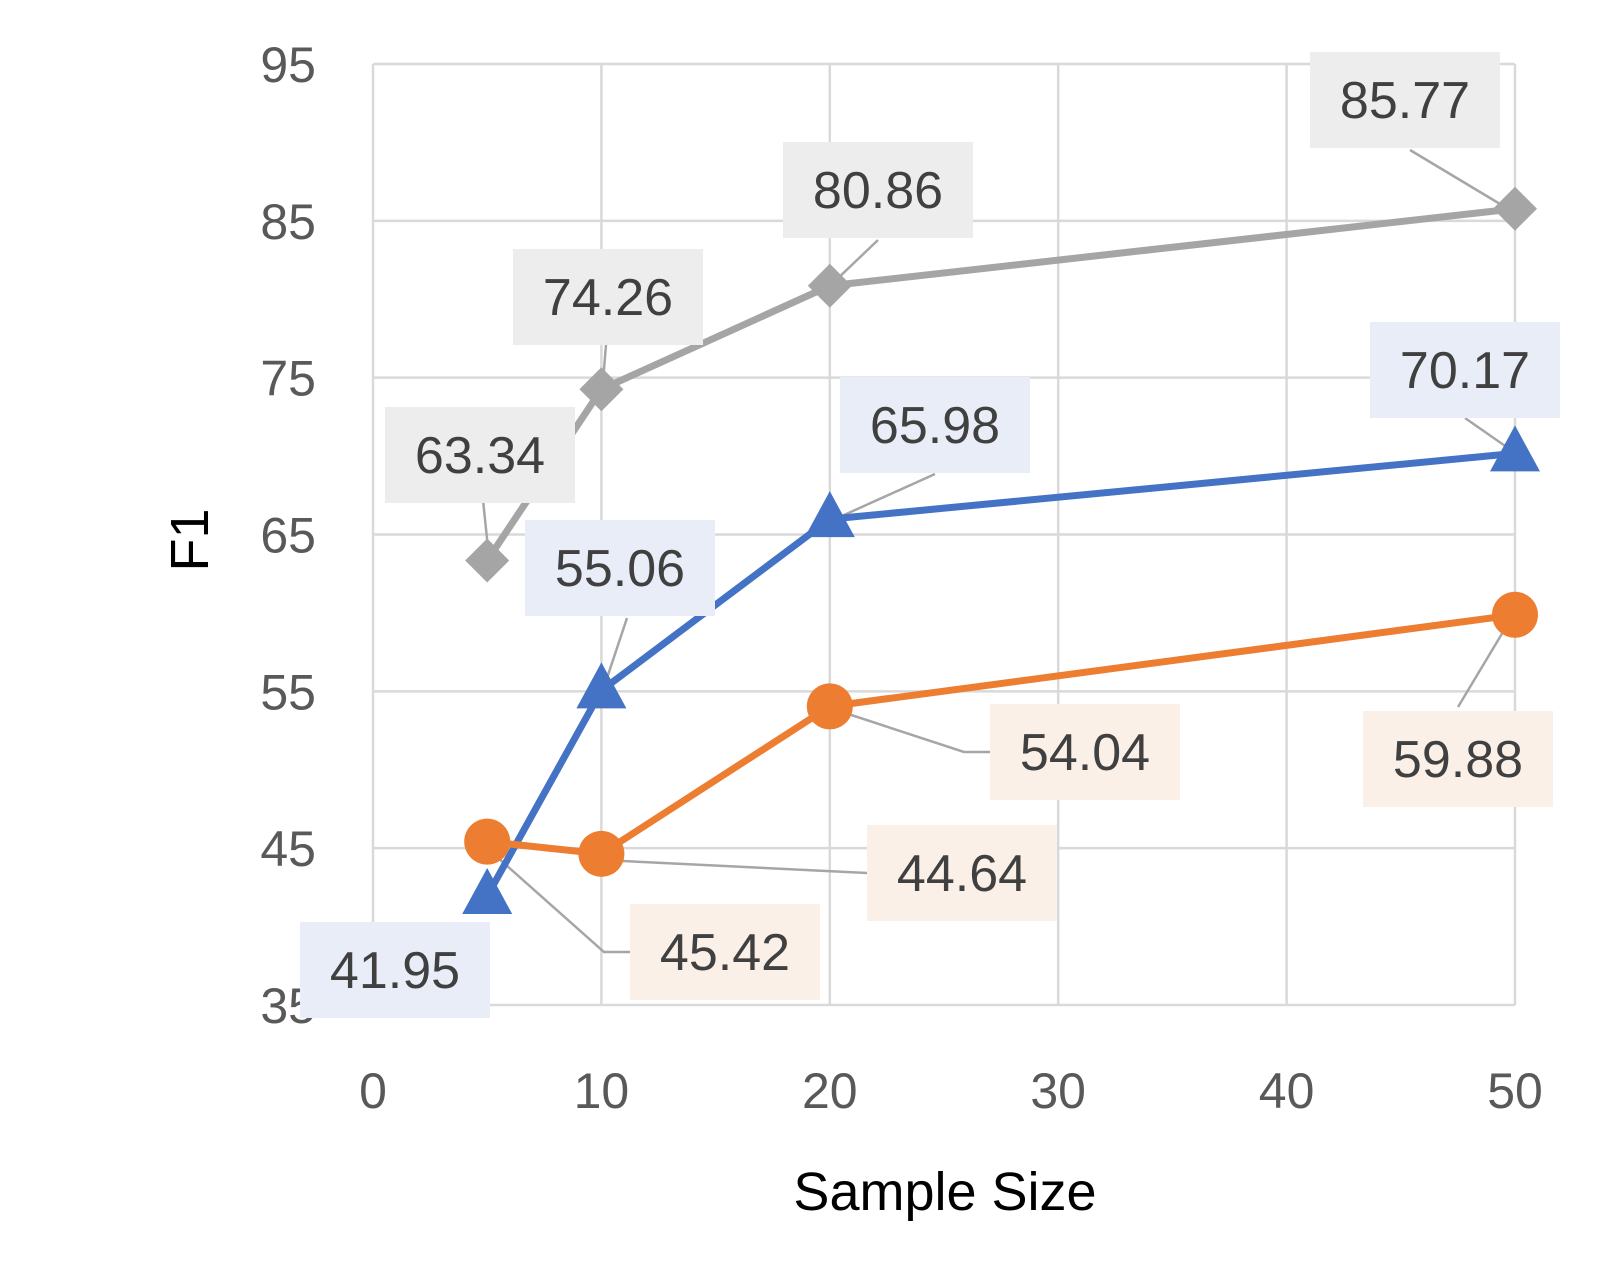 Image resolution: width=1620 pixels, height=1264 pixels. What do you see at coordinates (373, 1091) in the screenshot?
I see `x-tick-label: 0` at bounding box center [373, 1091].